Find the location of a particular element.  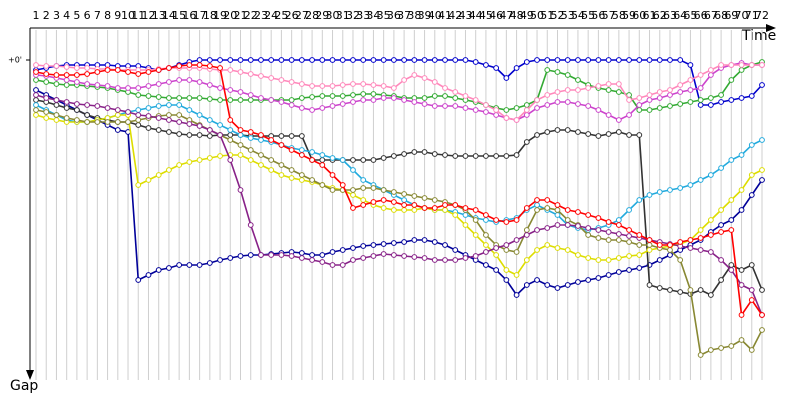

x-tick-label: 53 is located at coordinates (568, 15).